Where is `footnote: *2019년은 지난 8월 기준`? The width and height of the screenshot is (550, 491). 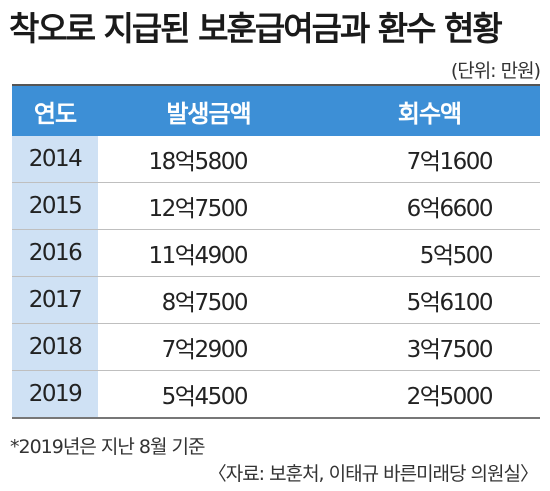
footnote: *2019년은 지난 8월 기준 is located at coordinates (107, 447).